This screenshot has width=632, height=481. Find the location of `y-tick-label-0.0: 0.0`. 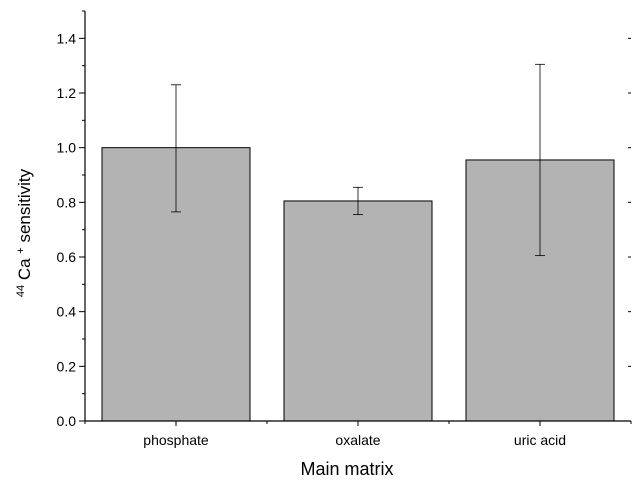

y-tick-label-0.0: 0.0 is located at coordinates (67, 421).